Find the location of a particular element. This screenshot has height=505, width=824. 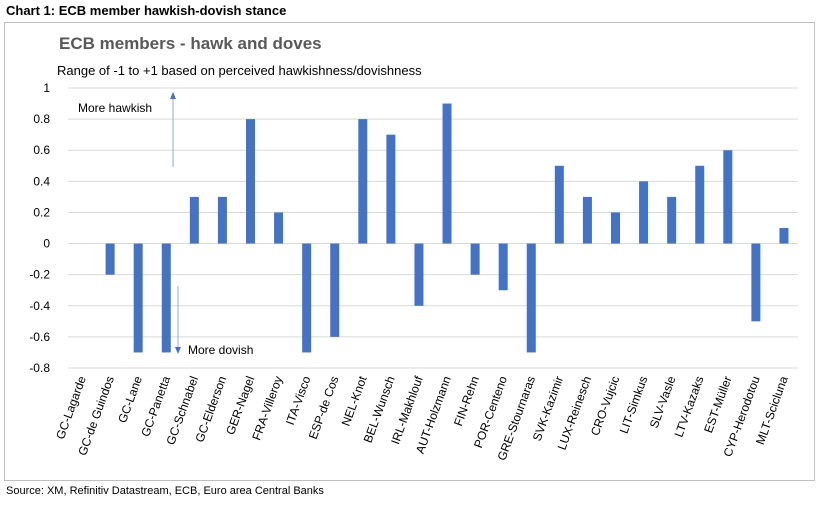

y-tick-label: 0 is located at coordinates (46, 244).